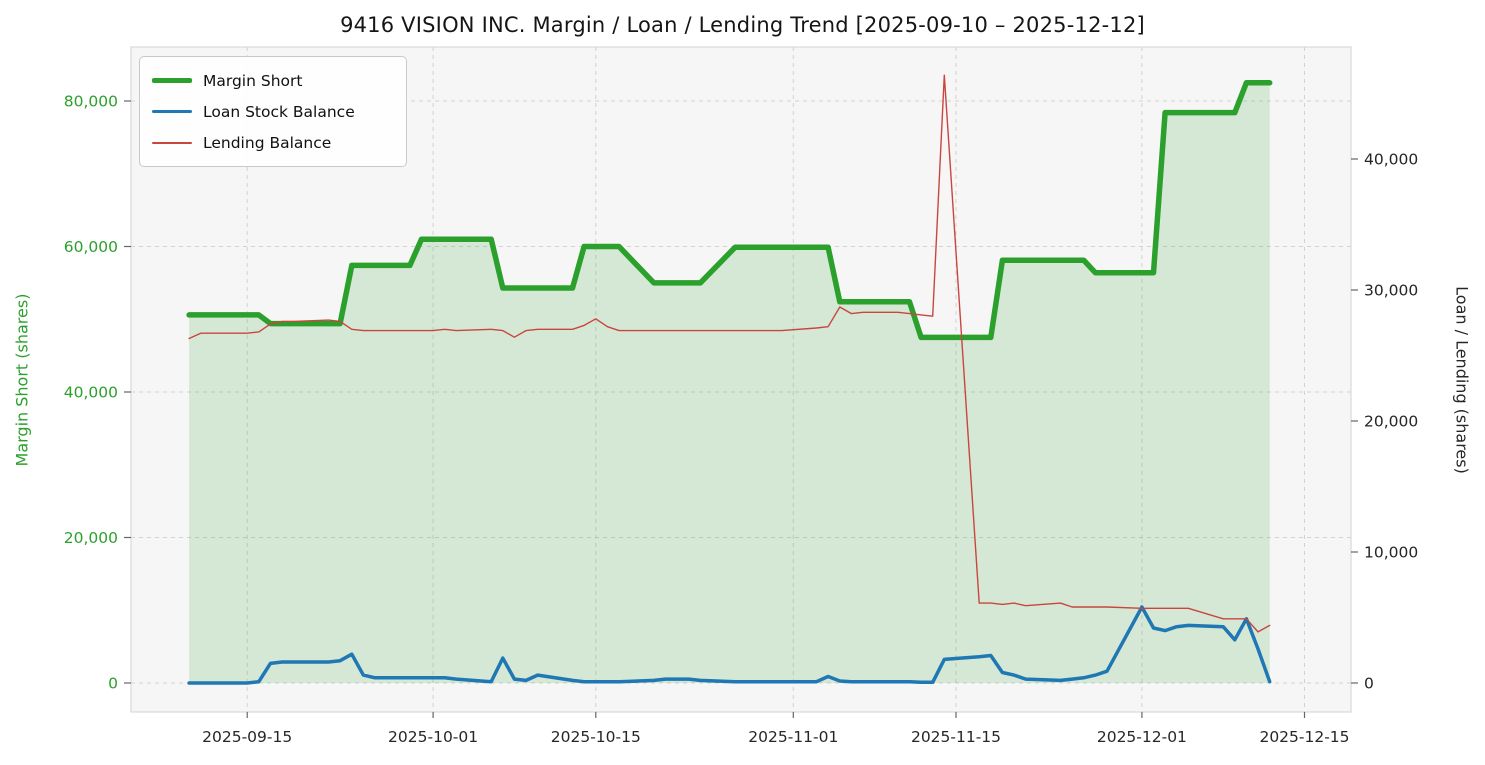 This screenshot has width=1485, height=765. Describe the element at coordinates (91, 393) in the screenshot. I see `left-tick-label: 40,000` at that location.